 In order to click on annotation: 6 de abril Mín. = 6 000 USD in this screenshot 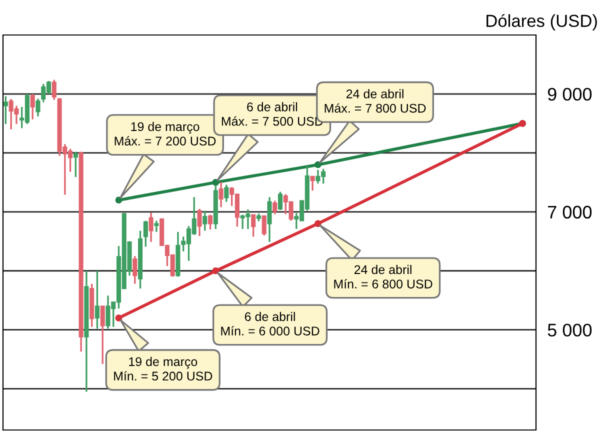, I will do `click(270, 324)`.